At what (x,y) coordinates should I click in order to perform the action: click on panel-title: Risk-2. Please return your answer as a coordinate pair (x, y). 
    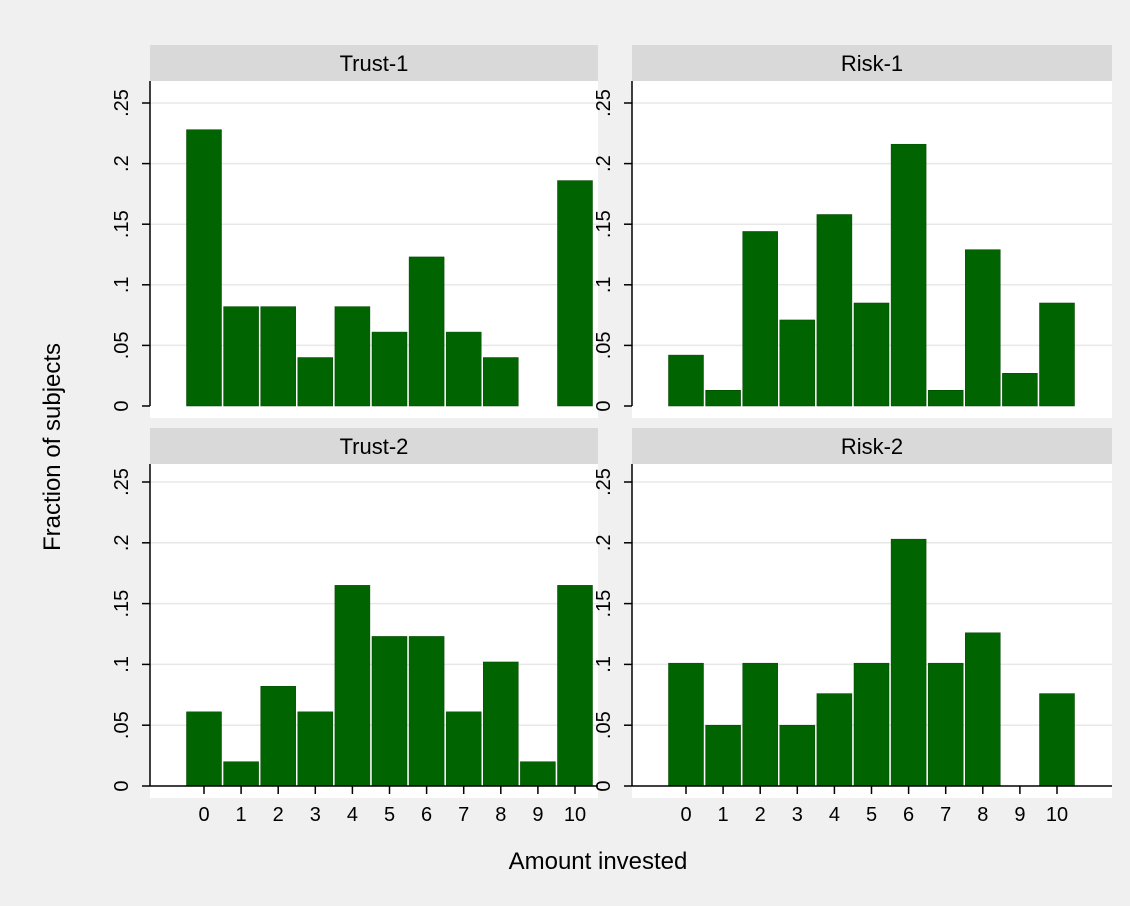
    Looking at the image, I should click on (872, 446).